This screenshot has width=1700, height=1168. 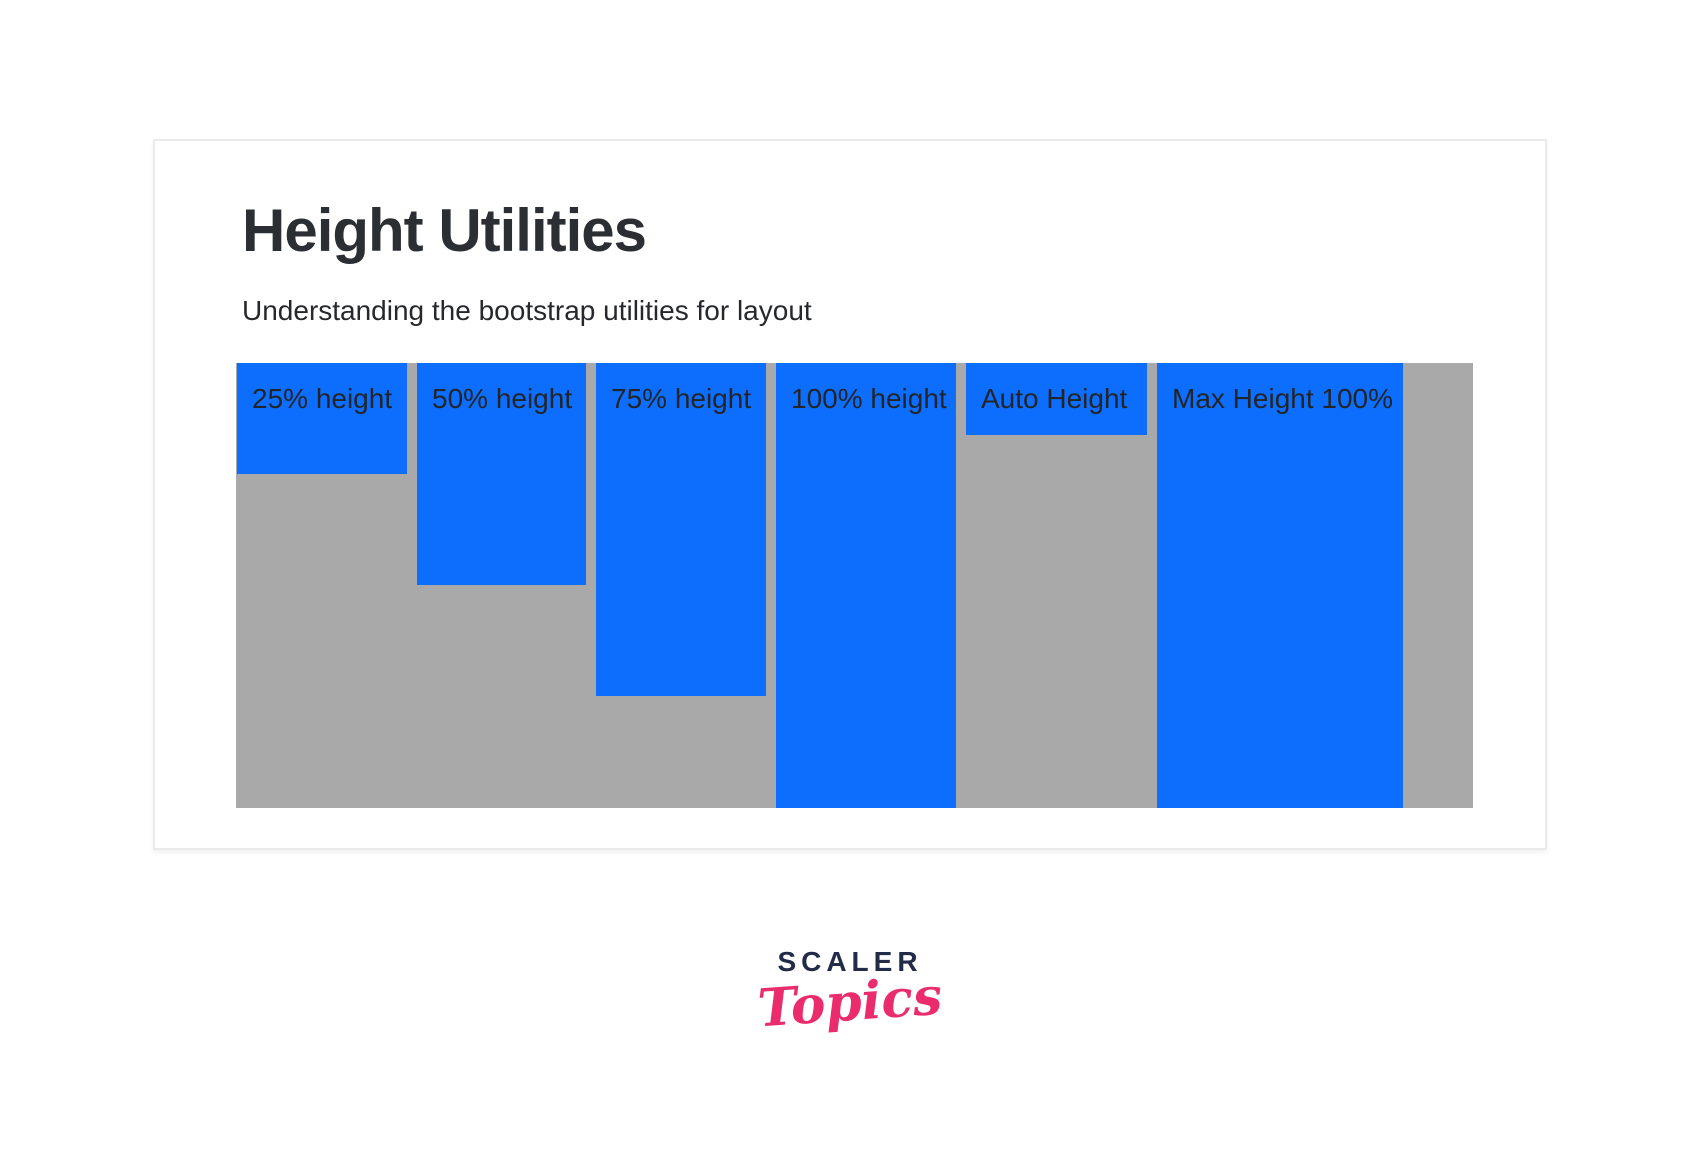 I want to click on height-box-6: Max Height 100%, so click(x=1280, y=585).